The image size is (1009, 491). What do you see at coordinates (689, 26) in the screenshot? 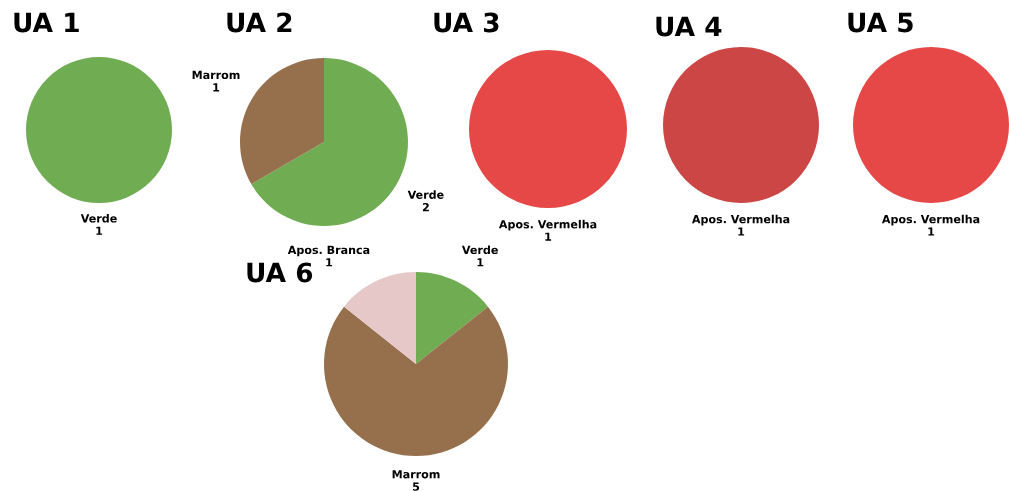
I see `chart-title: UA 4` at bounding box center [689, 26].